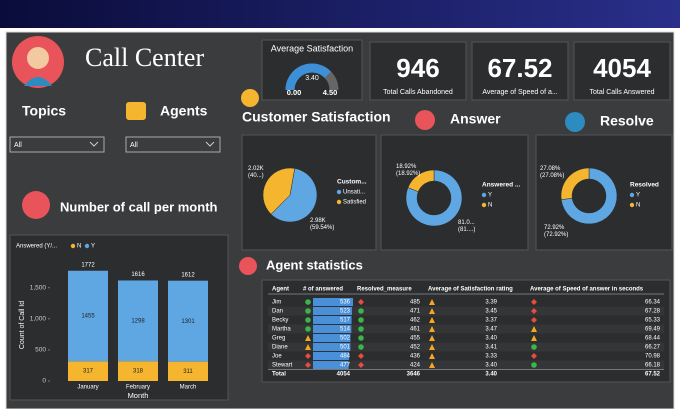 Image resolution: width=680 pixels, height=409 pixels. I want to click on bar-value-label: 1298, so click(138, 321).